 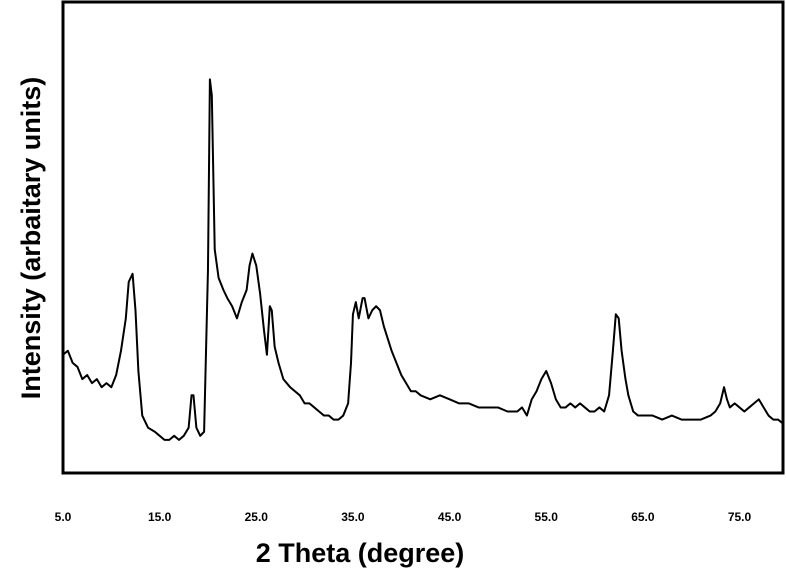 What do you see at coordinates (547, 517) in the screenshot?
I see `x-tick-label: 55.0` at bounding box center [547, 517].